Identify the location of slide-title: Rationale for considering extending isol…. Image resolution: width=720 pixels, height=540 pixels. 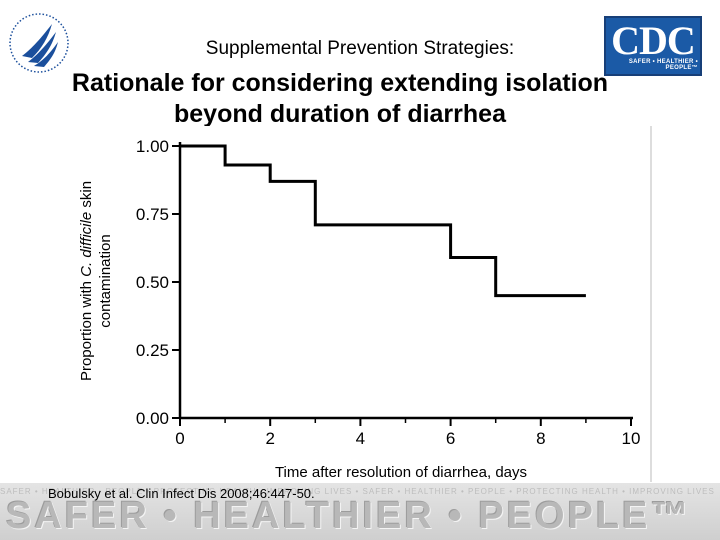
(340, 99).